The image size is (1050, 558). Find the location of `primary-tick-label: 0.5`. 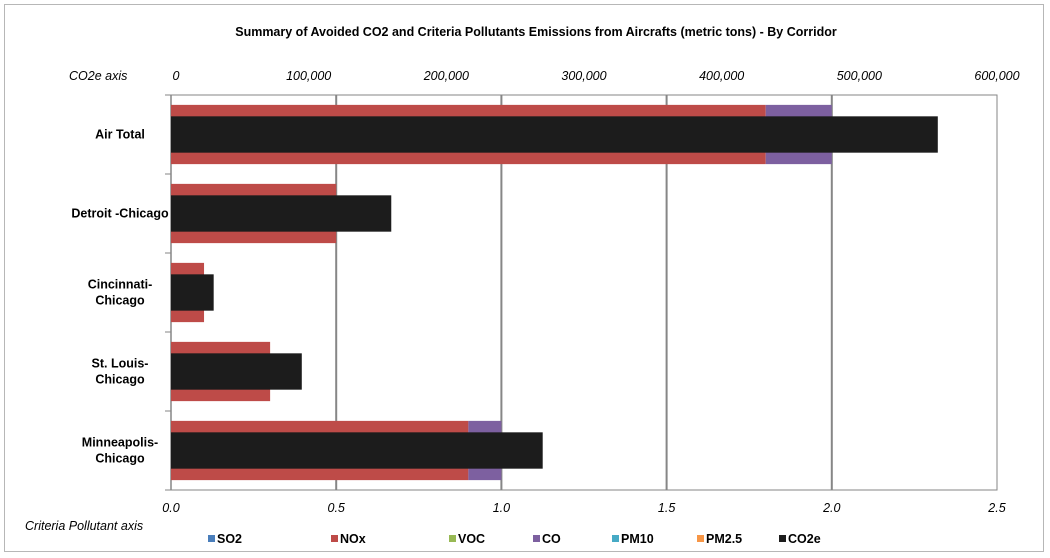

primary-tick-label: 0.5 is located at coordinates (336, 508).